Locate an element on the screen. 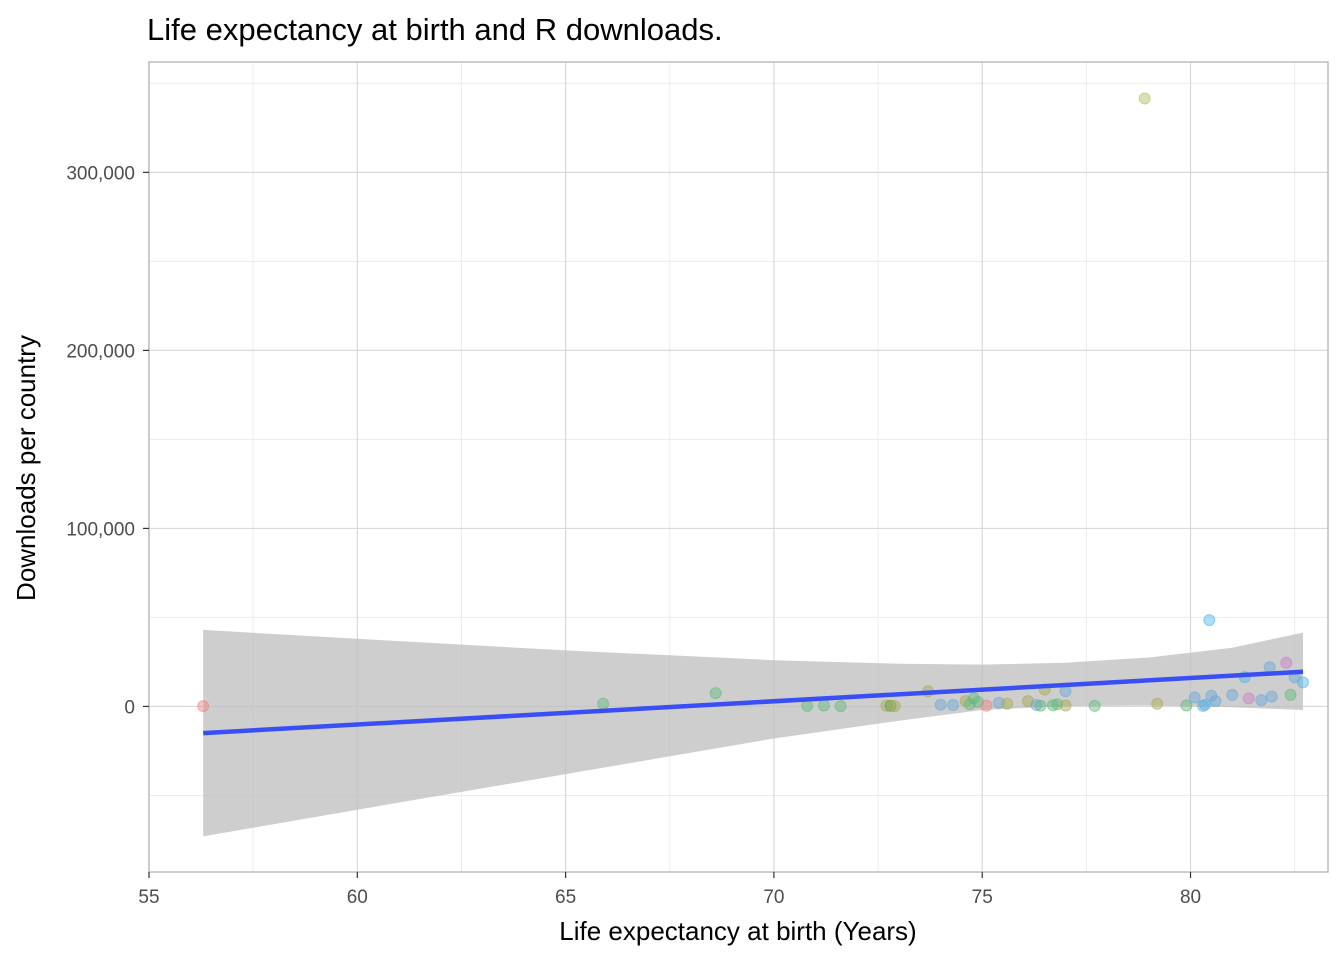 This screenshot has width=1344, height=960. x-tick-label: 75 is located at coordinates (982, 897).